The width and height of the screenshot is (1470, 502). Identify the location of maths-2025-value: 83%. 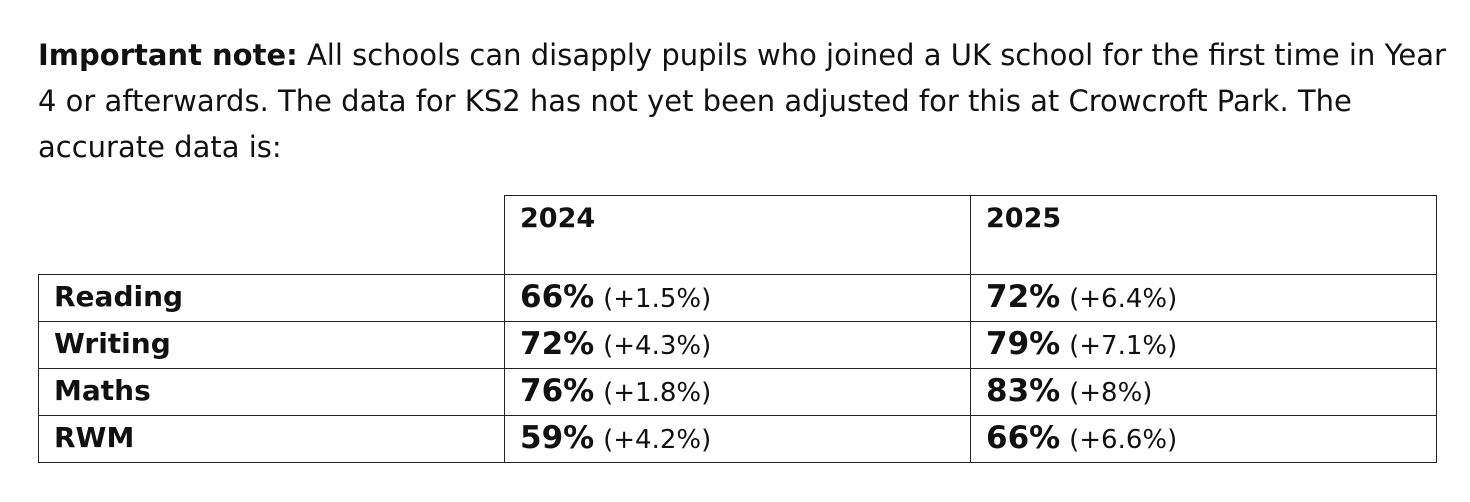
(1023, 391).